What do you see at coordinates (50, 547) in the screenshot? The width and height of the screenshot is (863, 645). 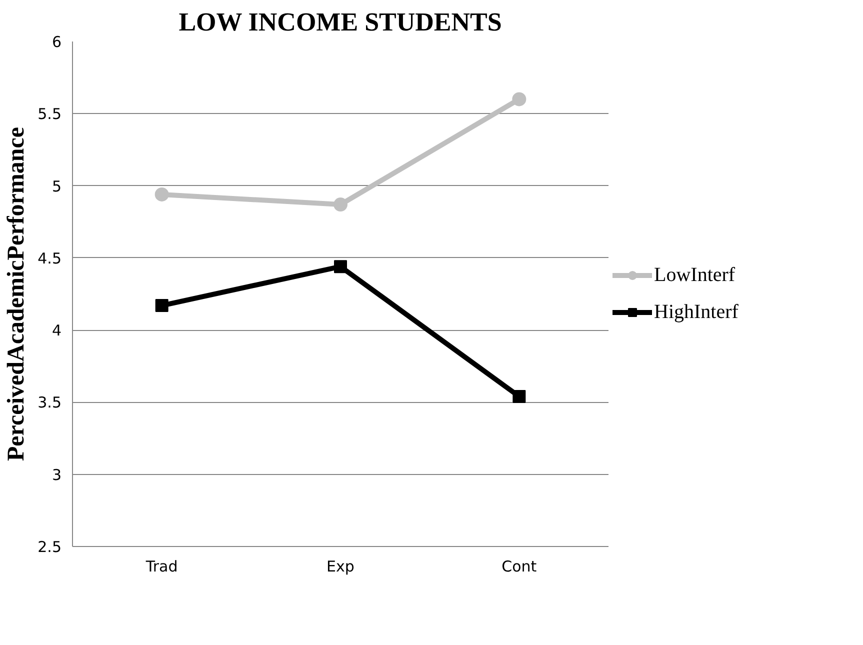 I see `y-tick-label: 2.5` at bounding box center [50, 547].